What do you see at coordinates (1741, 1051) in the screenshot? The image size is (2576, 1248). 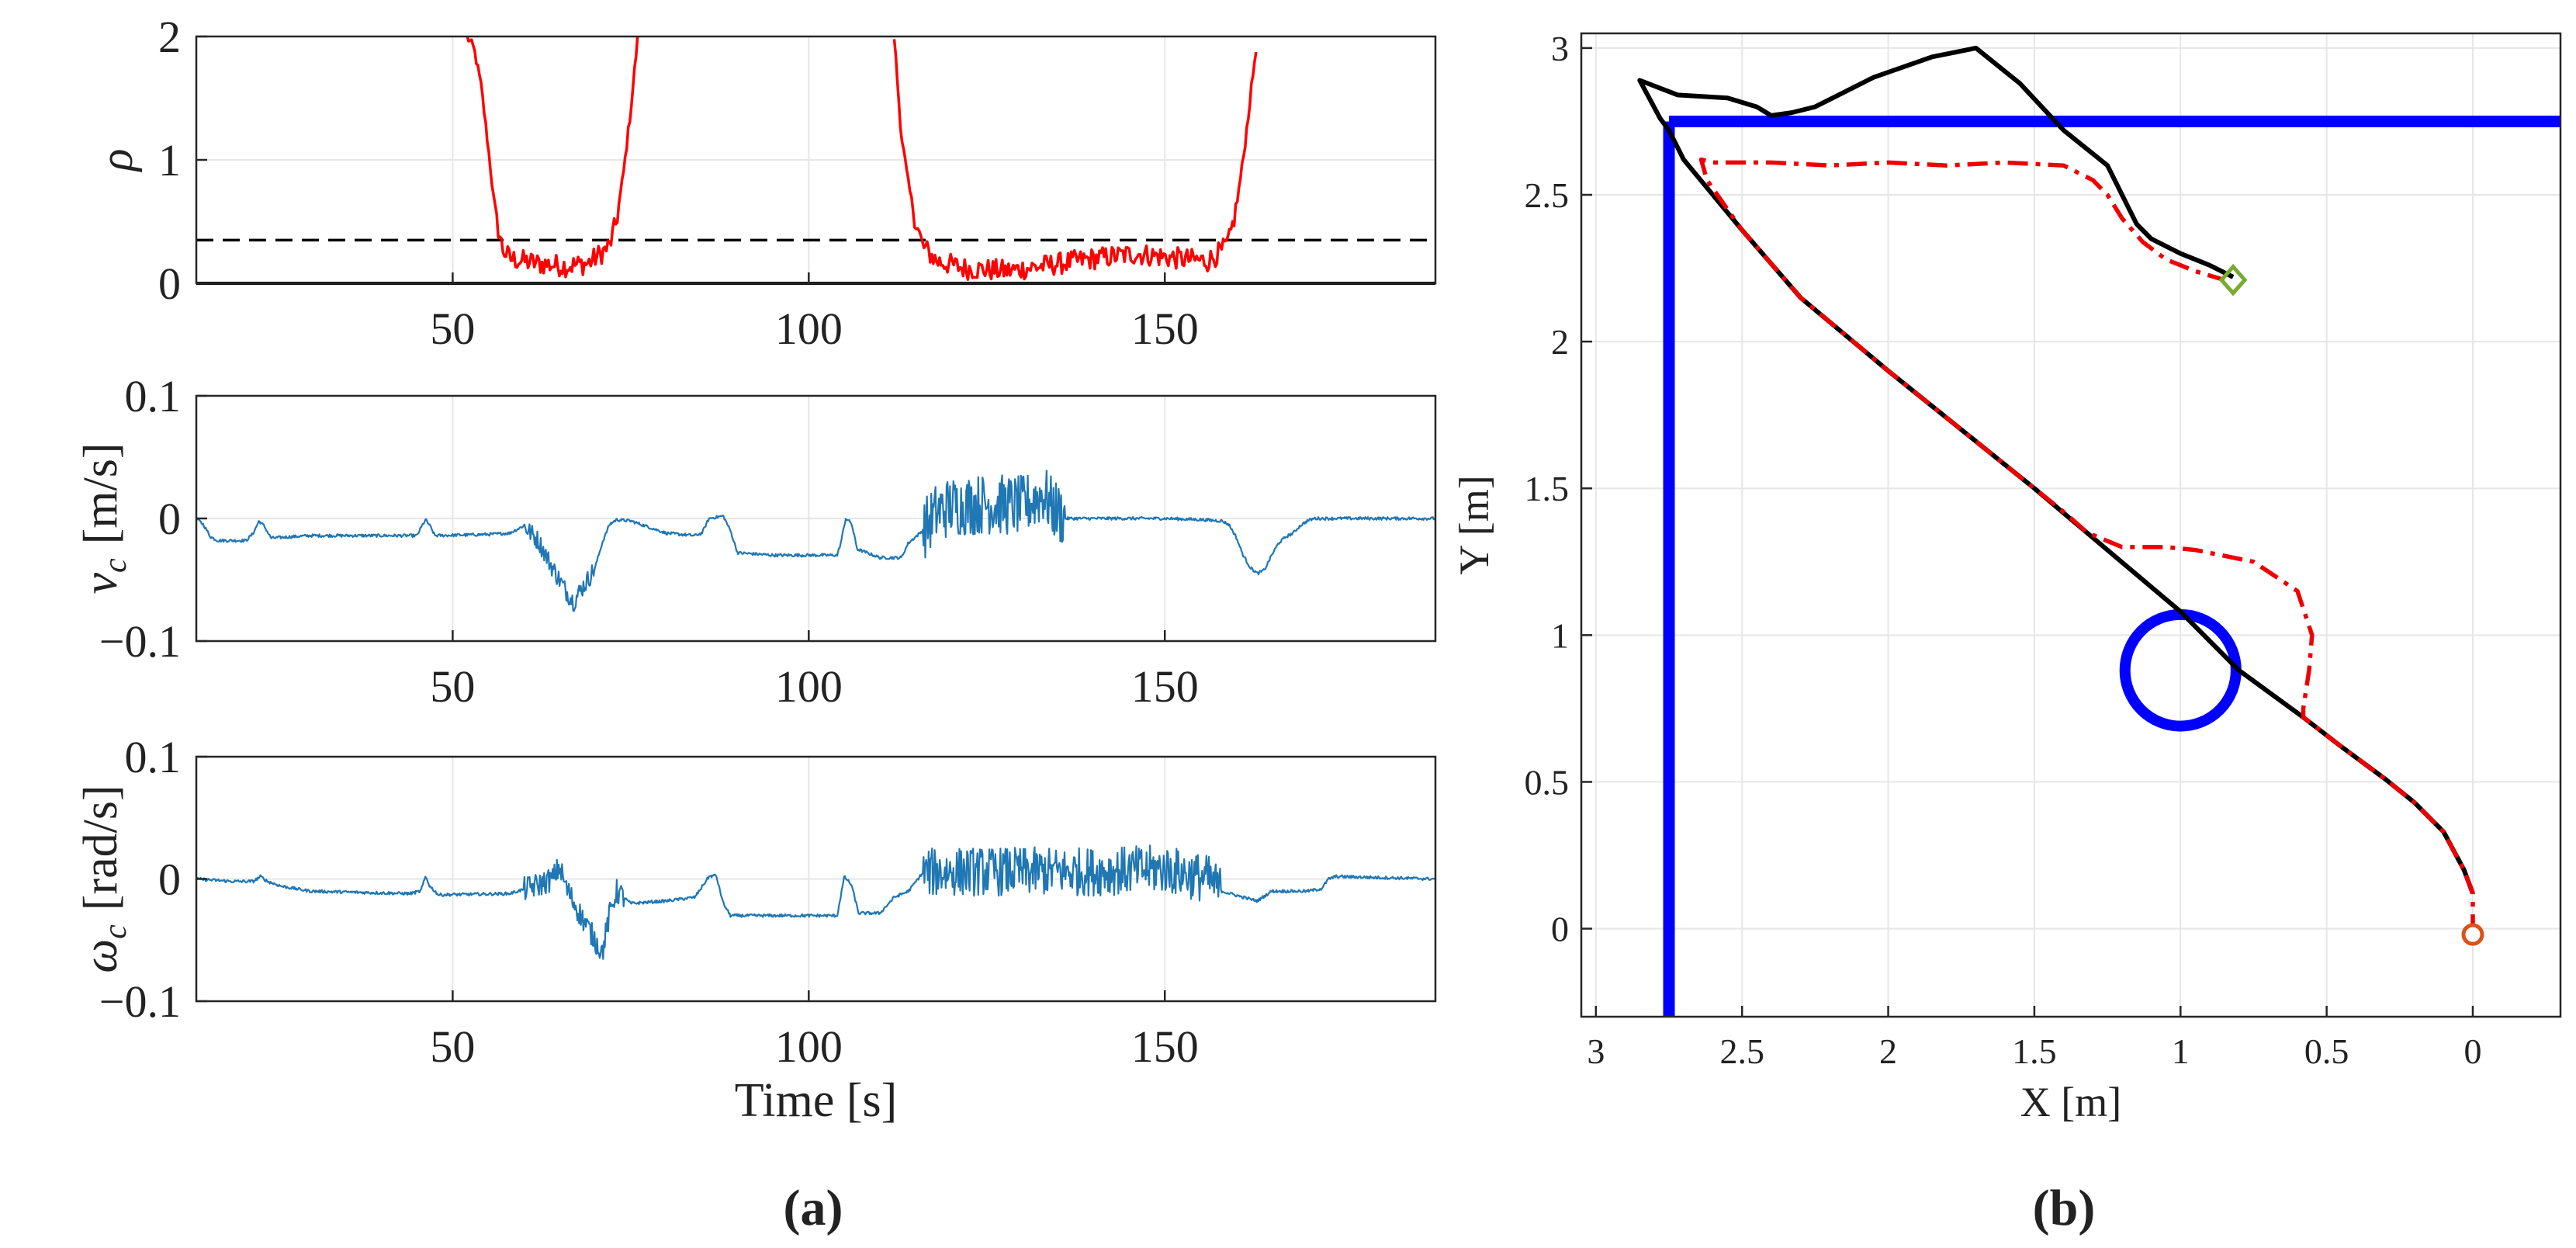 I see `x-tick-label: 2.5` at bounding box center [1741, 1051].